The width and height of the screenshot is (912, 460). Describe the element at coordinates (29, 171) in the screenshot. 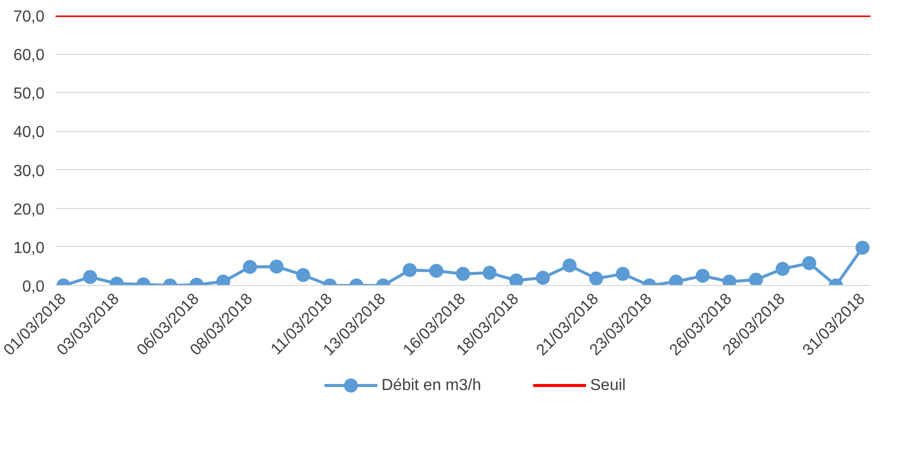

I see `y-tick-label: 30,0` at that location.